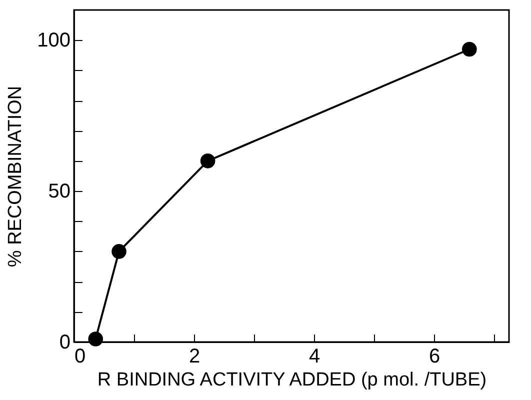  What do you see at coordinates (314, 357) in the screenshot?
I see `x-tick-label: 4` at bounding box center [314, 357].